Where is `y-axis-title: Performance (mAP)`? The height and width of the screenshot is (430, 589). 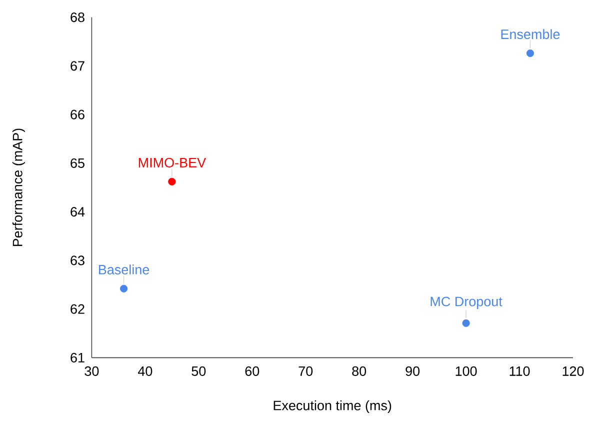
y-axis-title: Performance (mAP) is located at coordinates (19, 187).